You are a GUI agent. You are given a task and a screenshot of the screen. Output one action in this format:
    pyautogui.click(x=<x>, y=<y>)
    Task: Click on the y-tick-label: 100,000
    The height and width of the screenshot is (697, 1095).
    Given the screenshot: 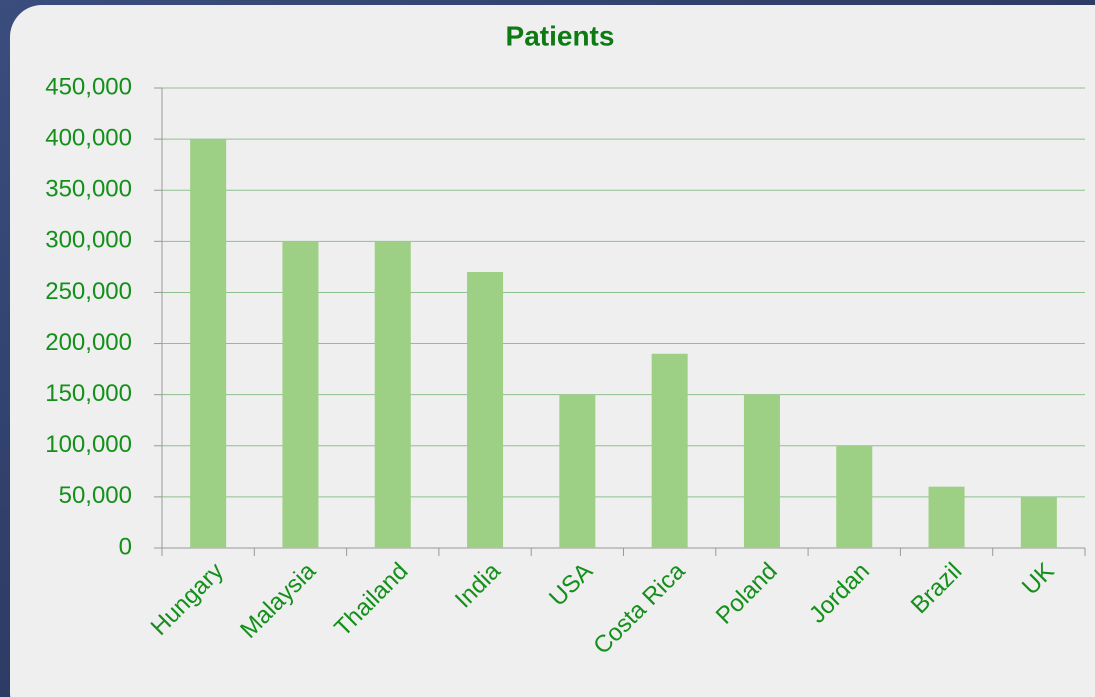 What is the action you would take?
    pyautogui.click(x=88, y=444)
    